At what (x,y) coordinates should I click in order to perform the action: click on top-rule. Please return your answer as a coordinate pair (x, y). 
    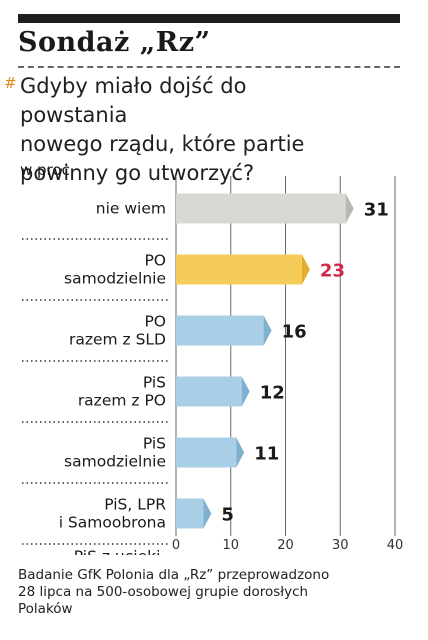
    Looking at the image, I should click on (209, 18).